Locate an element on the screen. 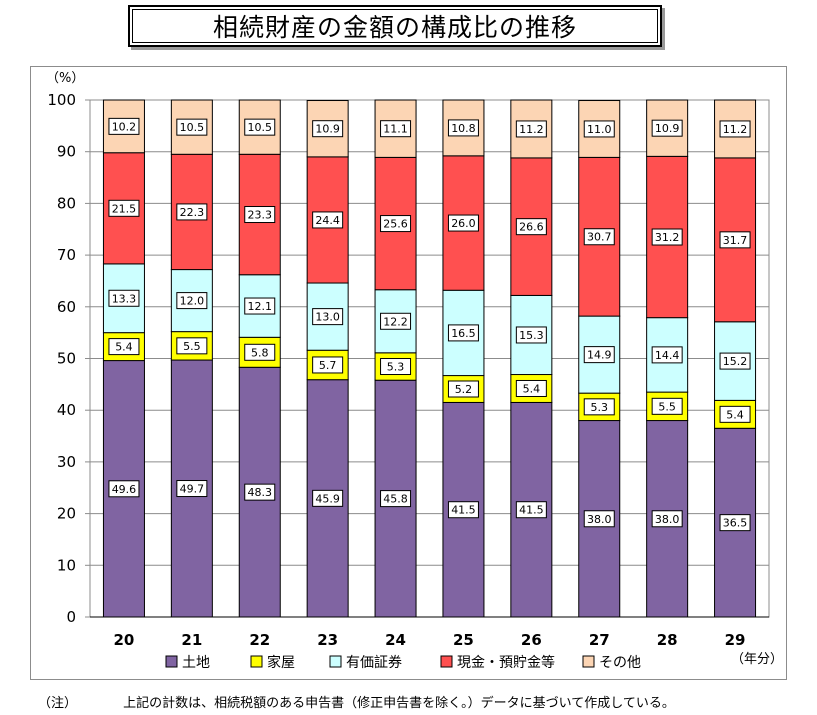 The image size is (817, 715). x-tick-label: 29 is located at coordinates (735, 640).